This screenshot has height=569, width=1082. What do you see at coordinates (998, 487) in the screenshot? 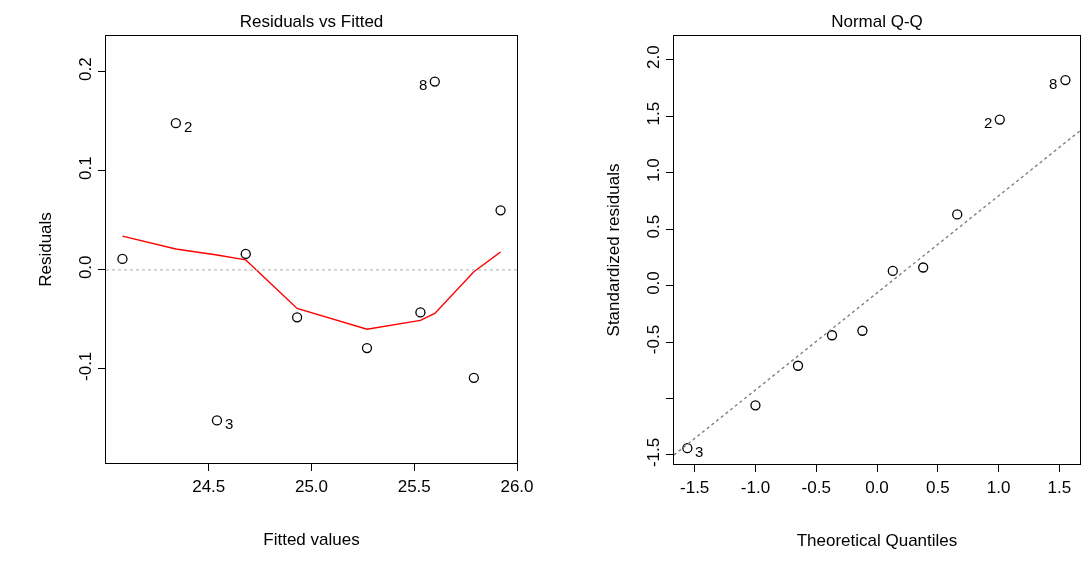
I see `x-tick-label: 1.0` at bounding box center [998, 487].